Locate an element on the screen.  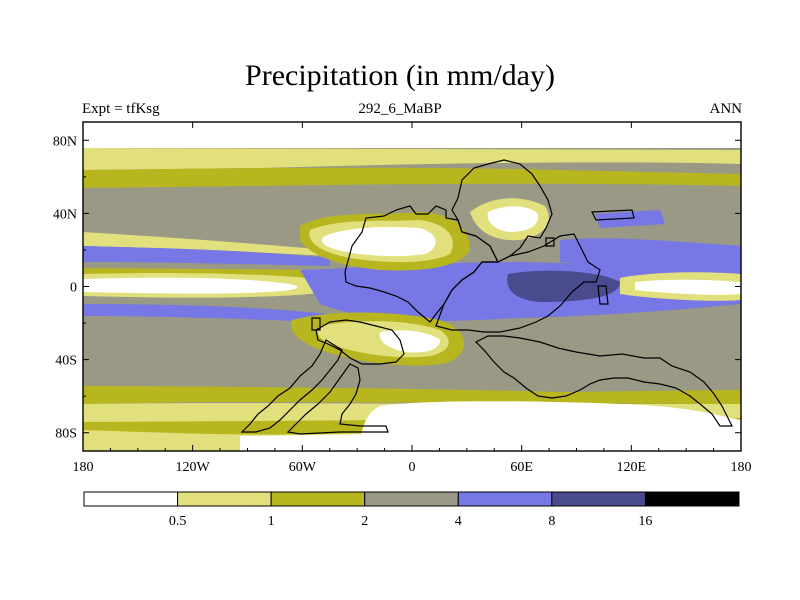
island-a-outline is located at coordinates (613, 215).